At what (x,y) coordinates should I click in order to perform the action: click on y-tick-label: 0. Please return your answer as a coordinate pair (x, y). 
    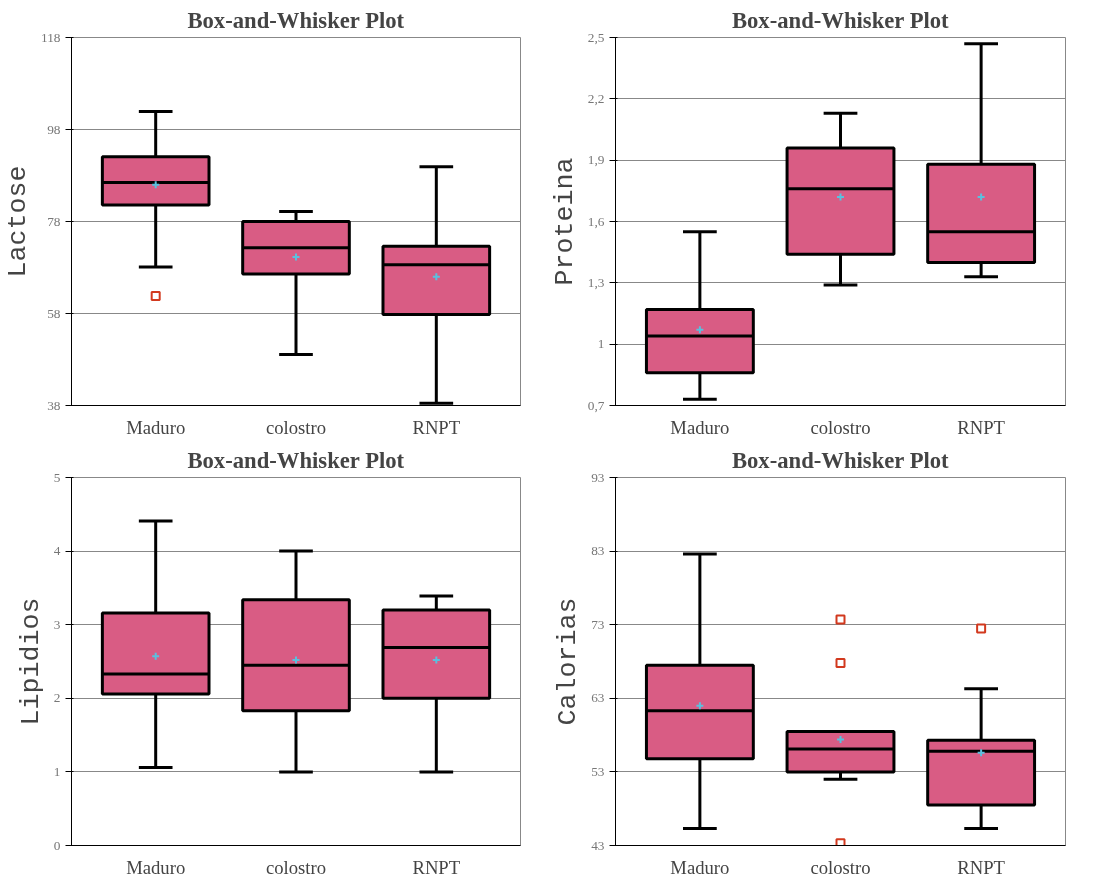
    Looking at the image, I should click on (57, 845).